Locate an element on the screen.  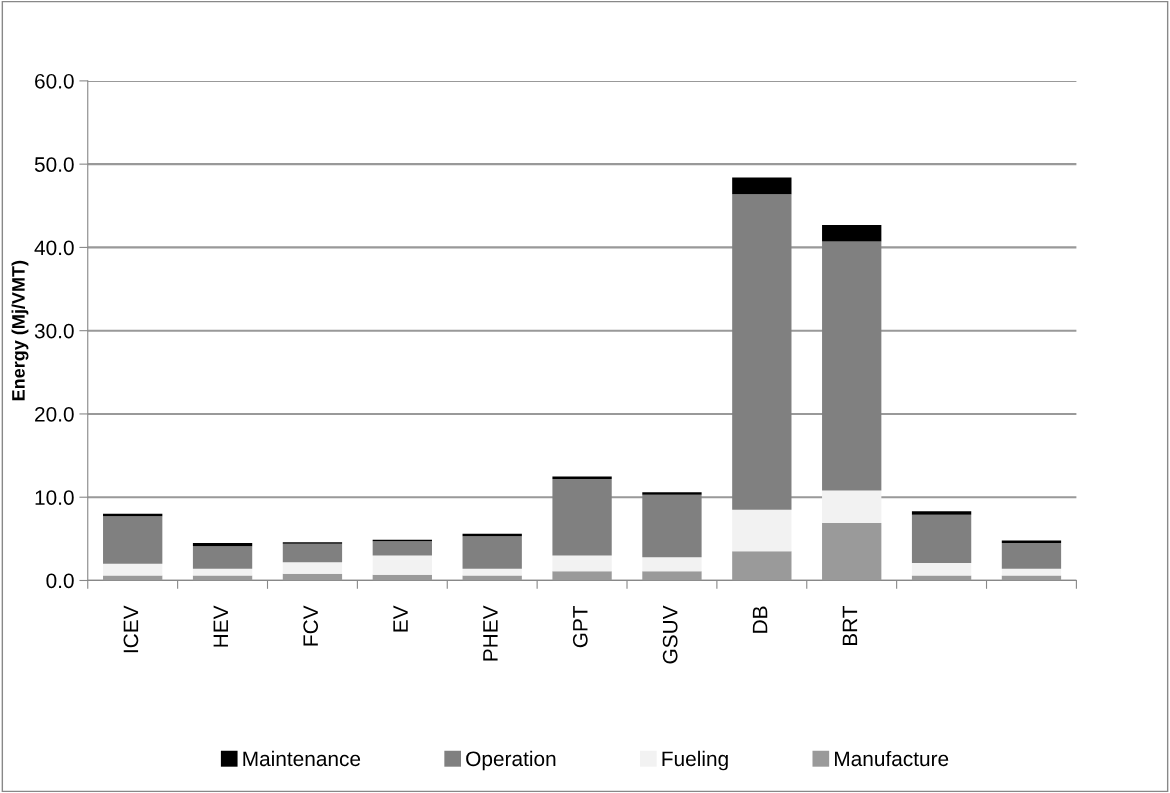
x-tick-label: PHEV is located at coordinates (490, 633).